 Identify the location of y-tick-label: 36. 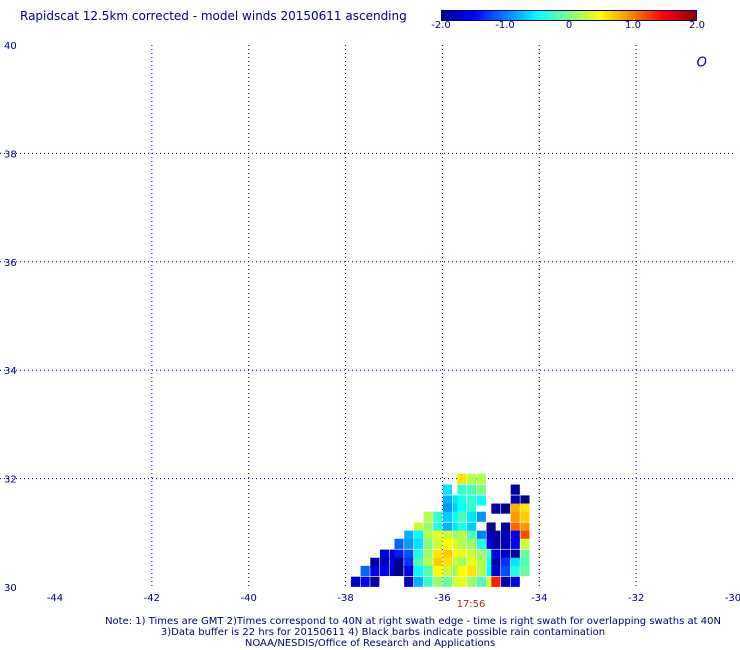
(10, 263).